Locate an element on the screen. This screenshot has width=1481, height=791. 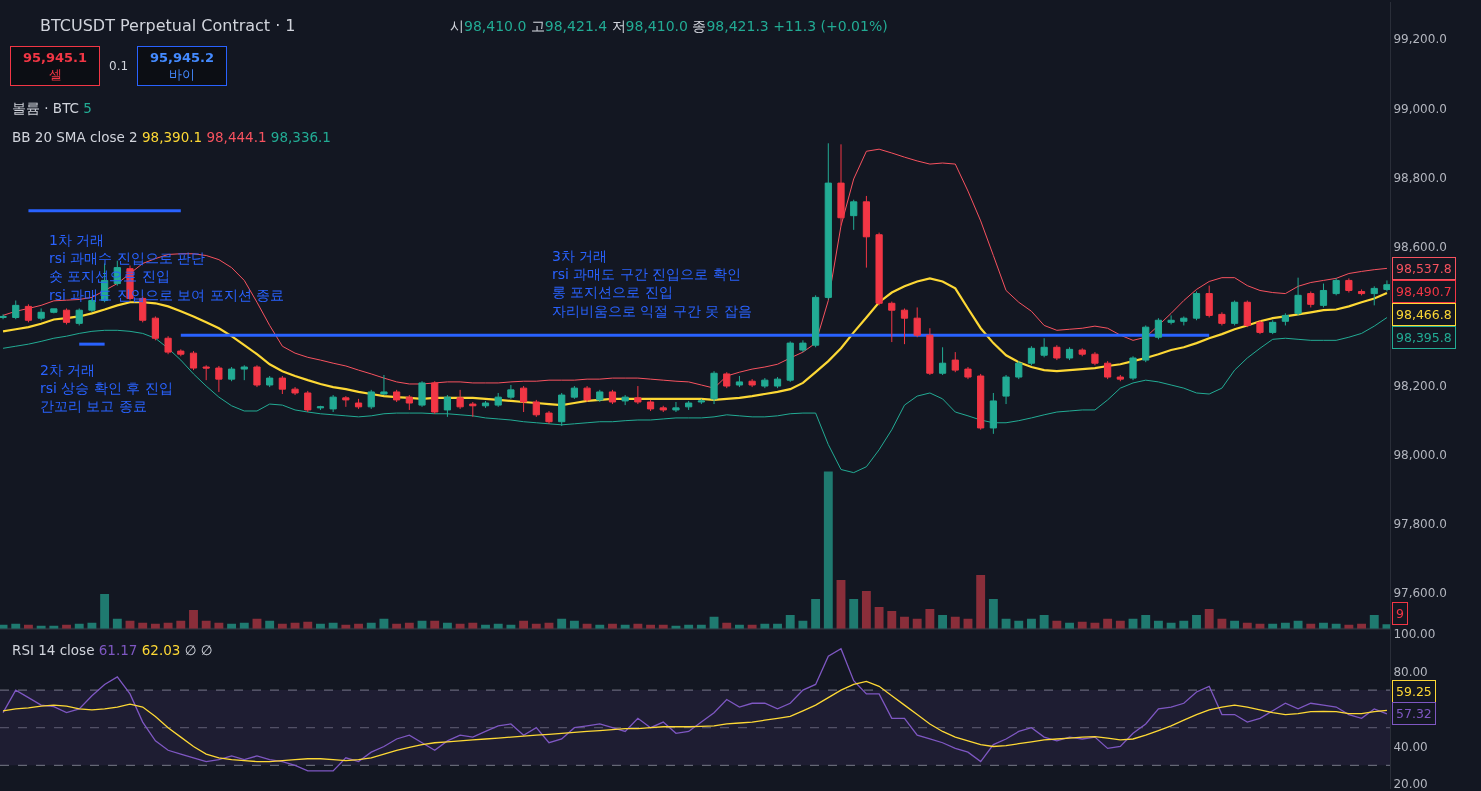
annotation: 95,945.1 셀 is located at coordinates (55, 66).